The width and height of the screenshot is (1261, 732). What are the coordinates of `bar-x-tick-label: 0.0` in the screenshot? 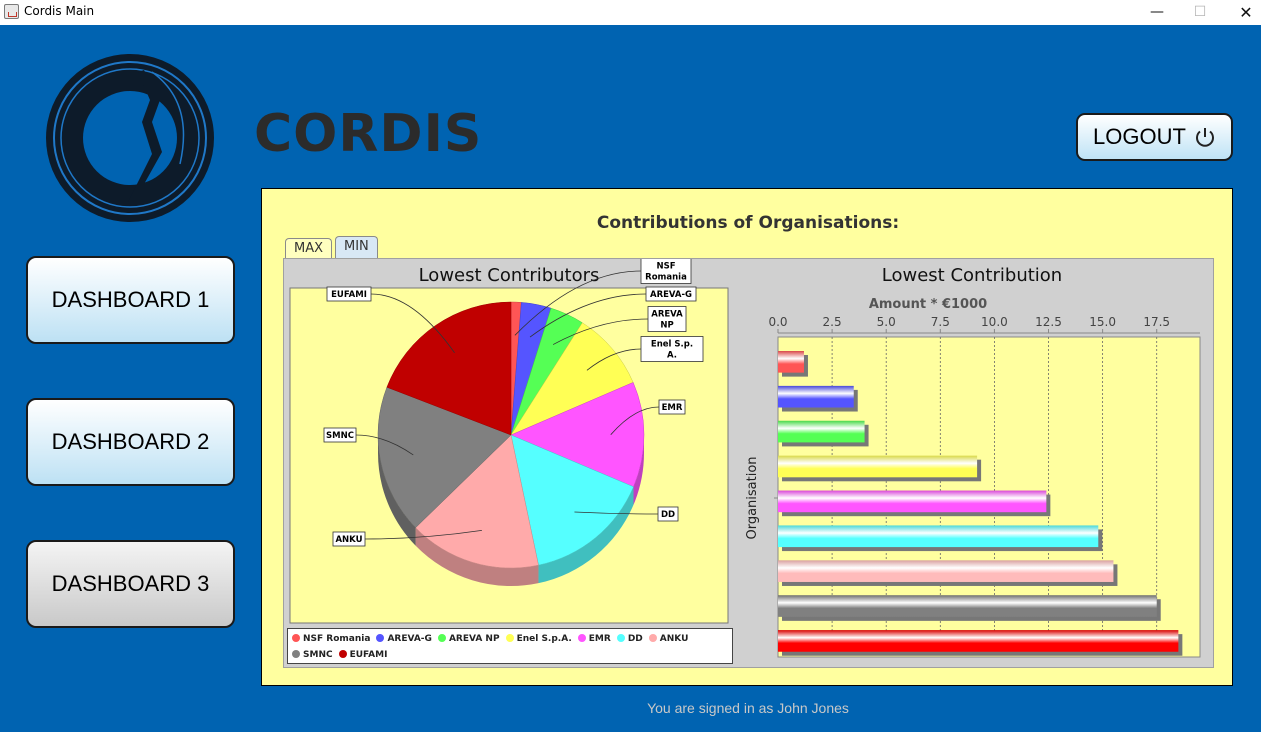 It's located at (777, 322).